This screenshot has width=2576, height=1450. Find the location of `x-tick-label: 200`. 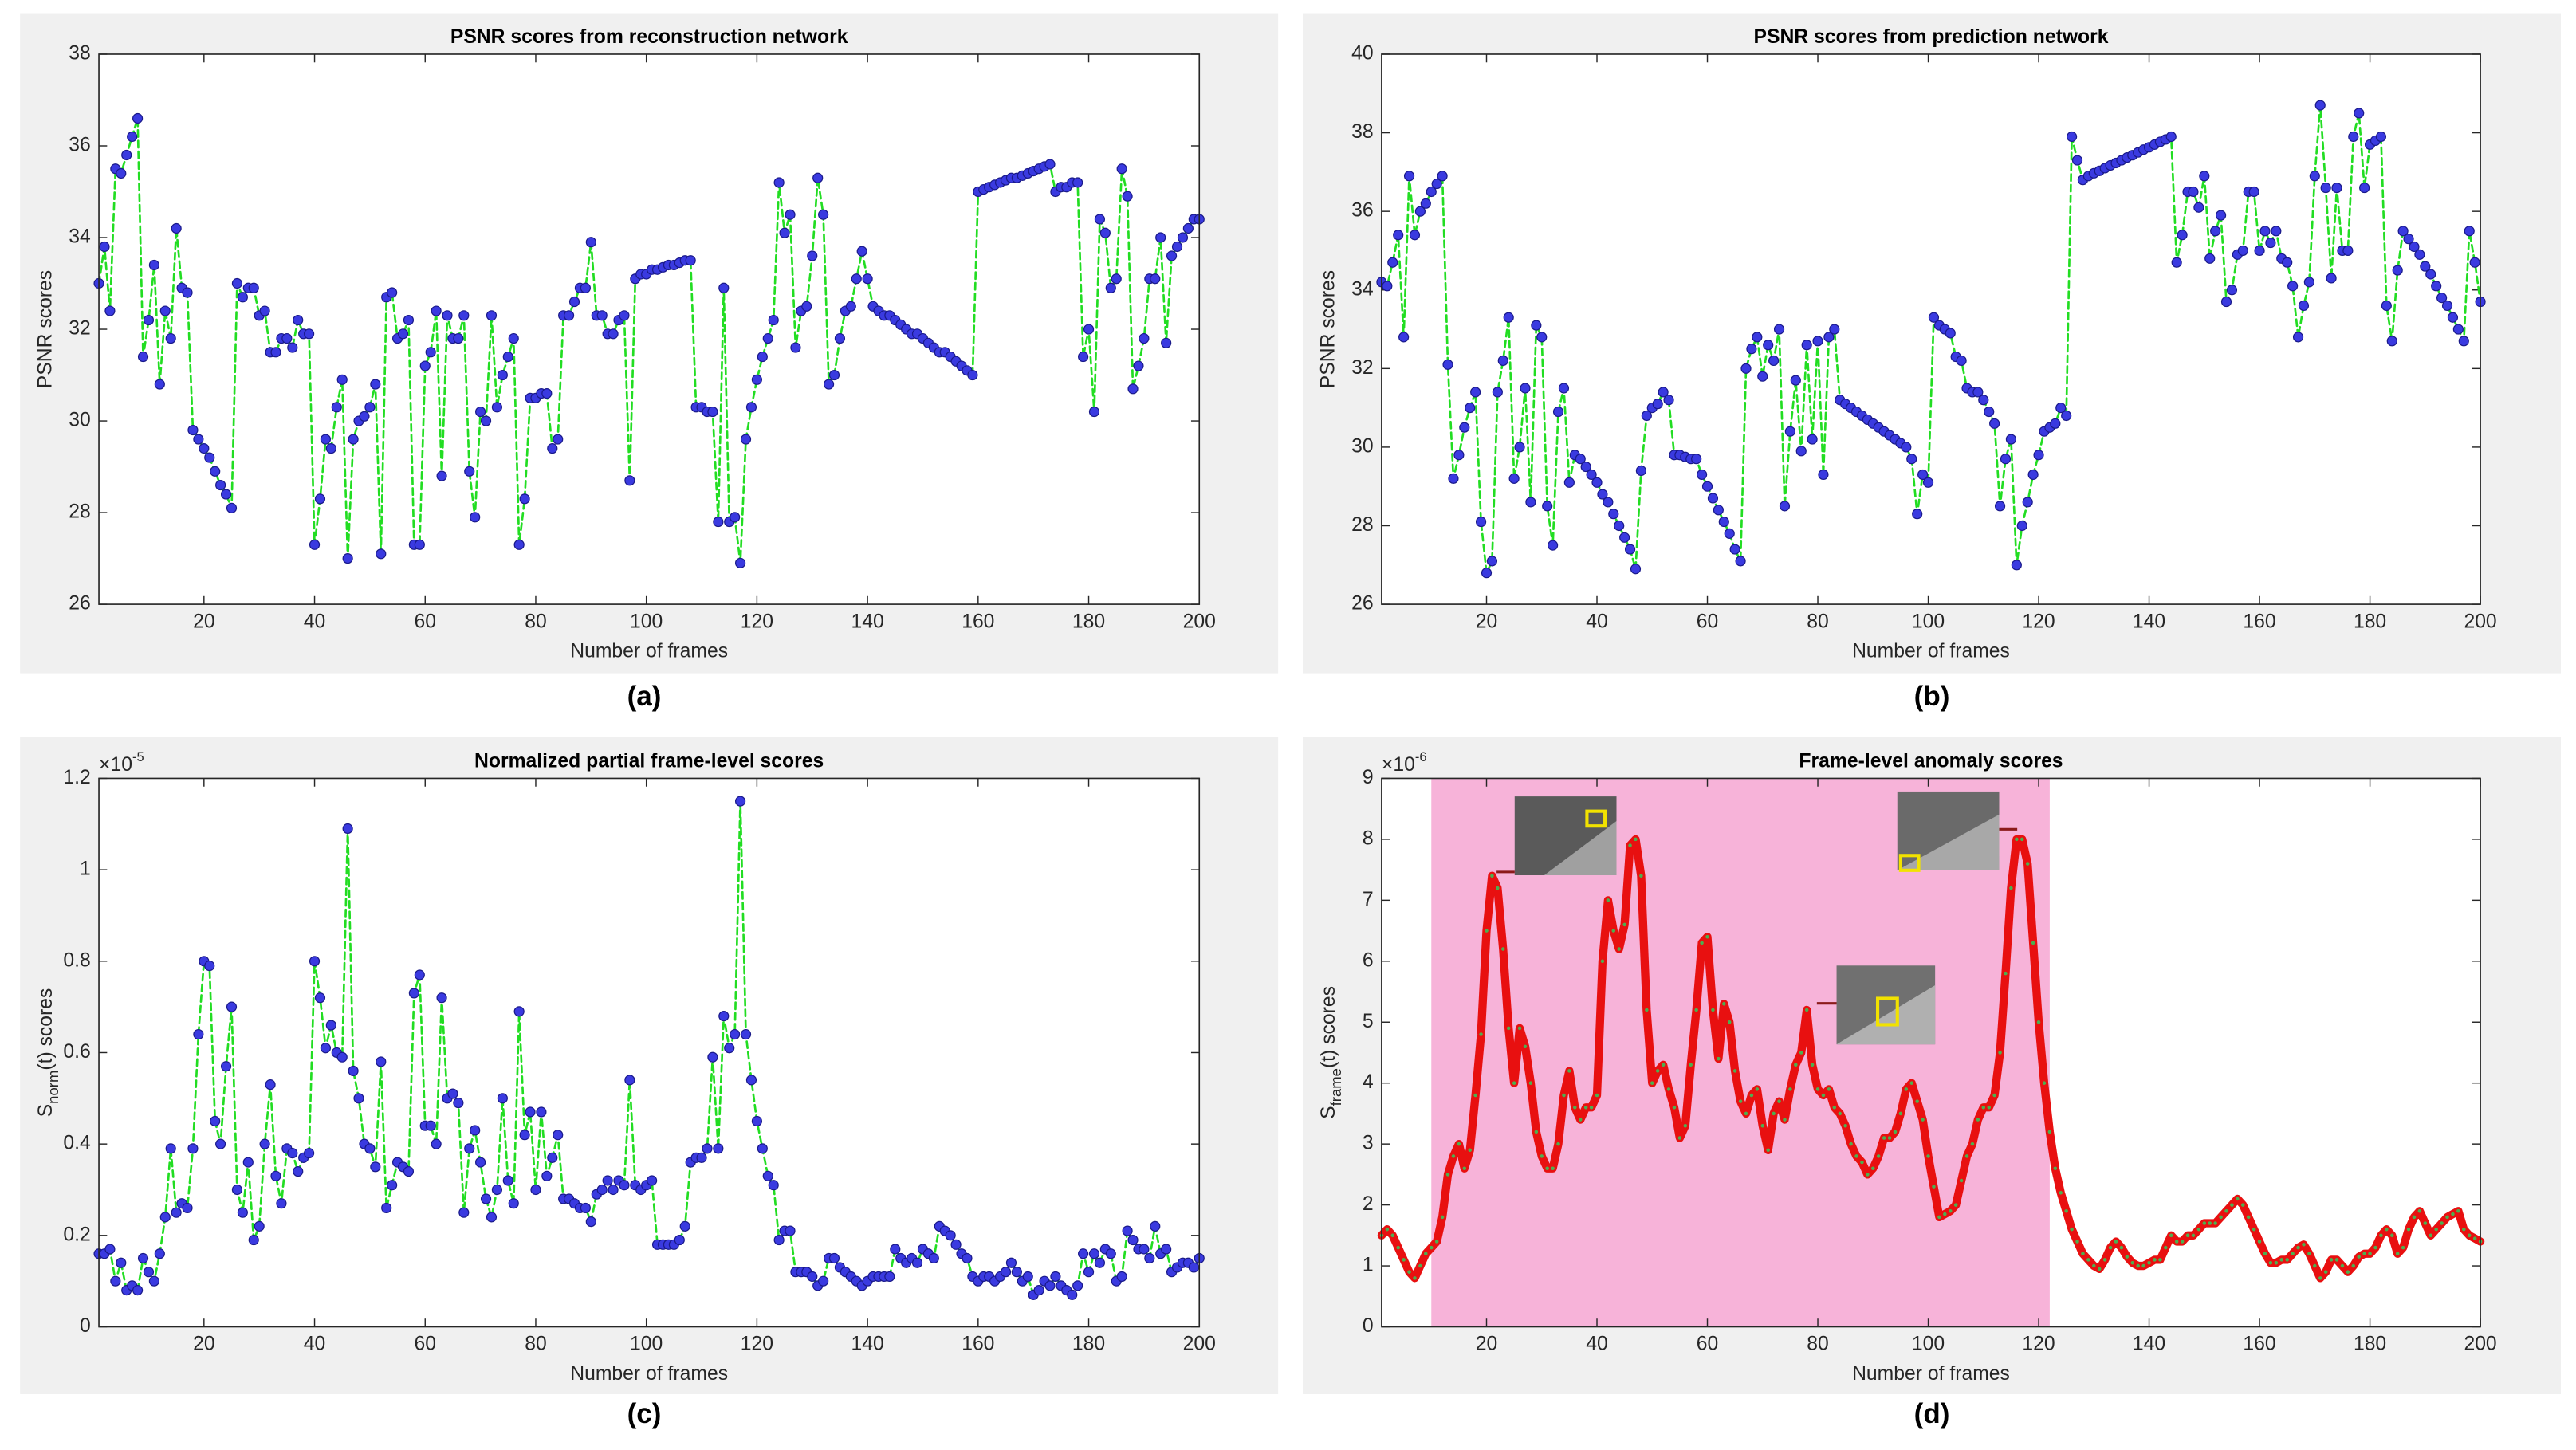

x-tick-label: 200 is located at coordinates (2480, 1344).